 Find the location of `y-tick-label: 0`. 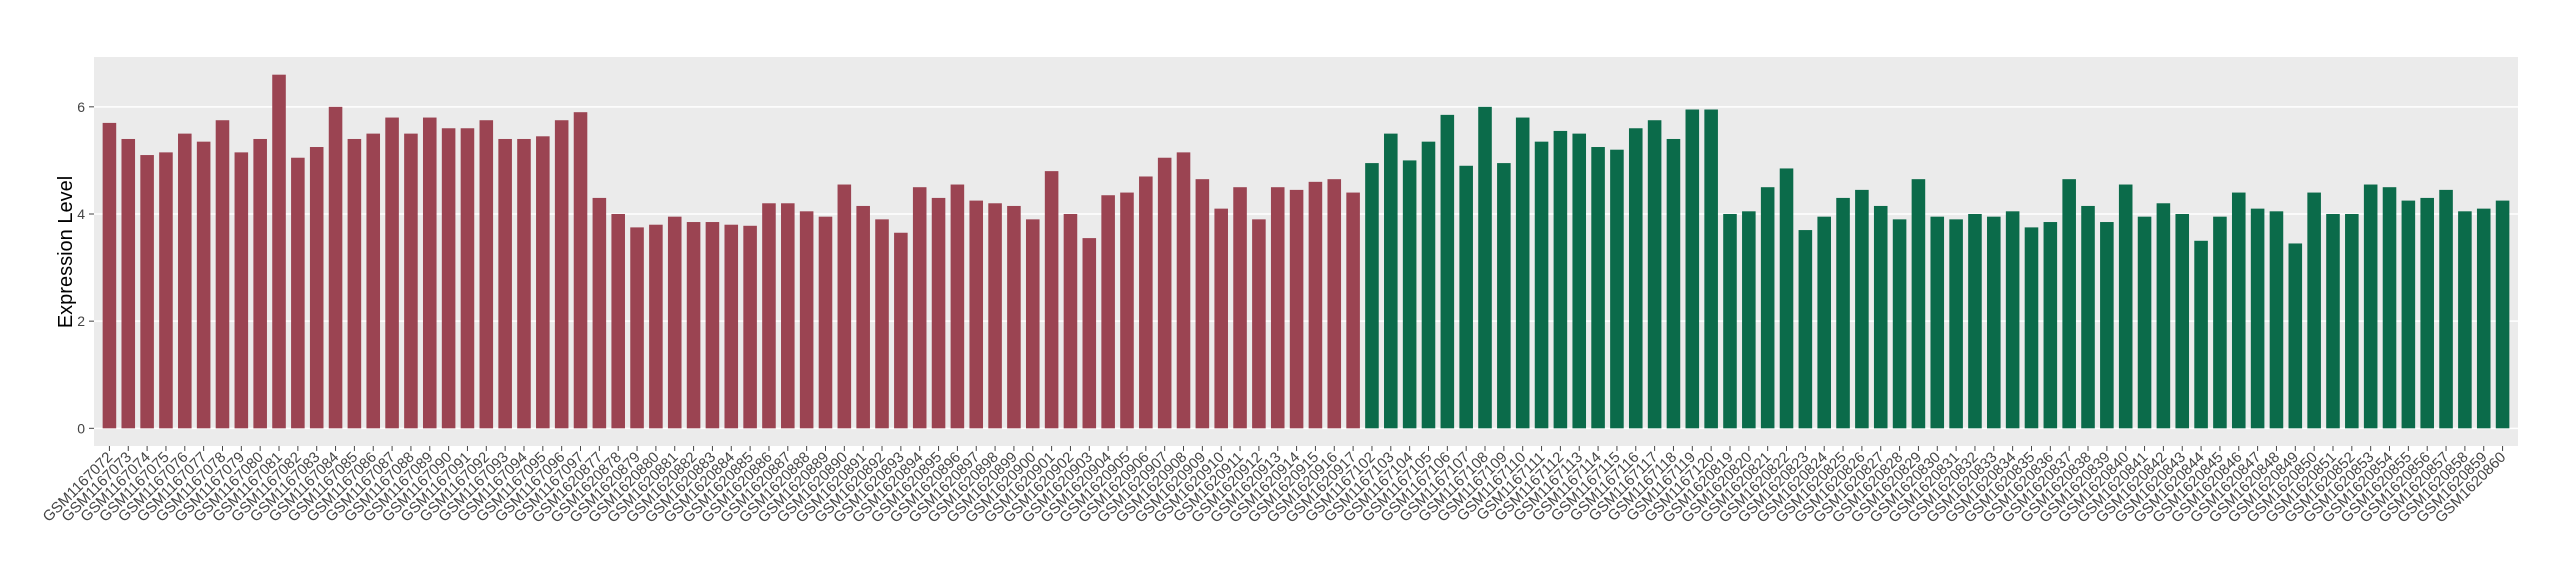

y-tick-label: 0 is located at coordinates (81, 428).